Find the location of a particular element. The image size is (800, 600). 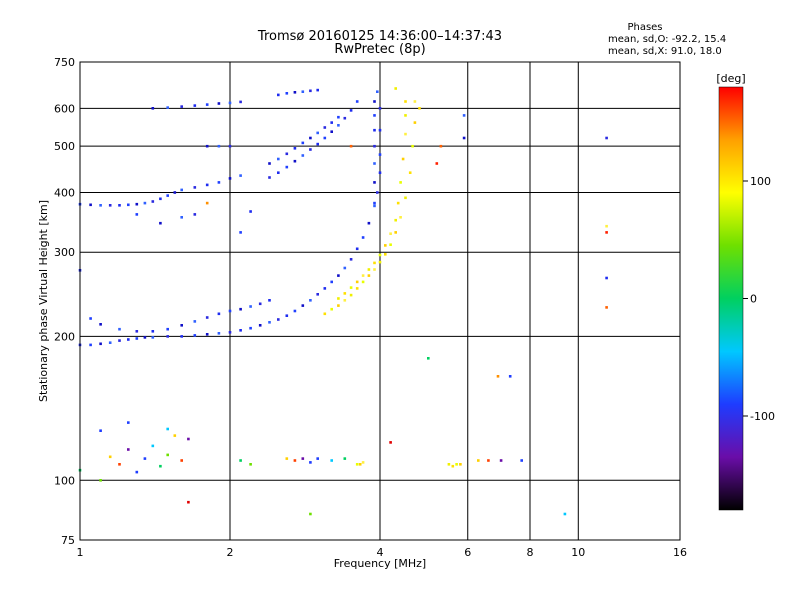

y-tick-label: 750 is located at coordinates (64, 62).